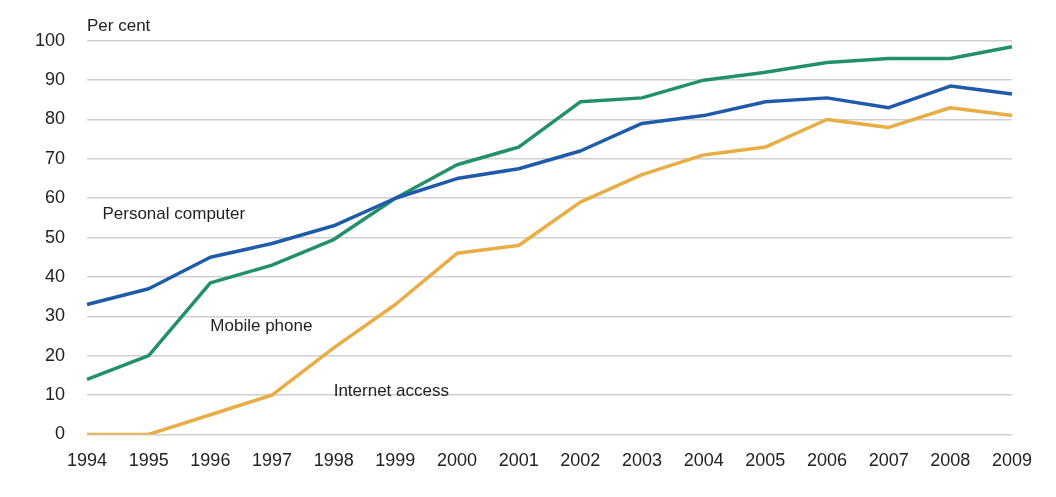 This screenshot has width=1056, height=497. Describe the element at coordinates (55, 79) in the screenshot. I see `y-tick-label: 90` at that location.